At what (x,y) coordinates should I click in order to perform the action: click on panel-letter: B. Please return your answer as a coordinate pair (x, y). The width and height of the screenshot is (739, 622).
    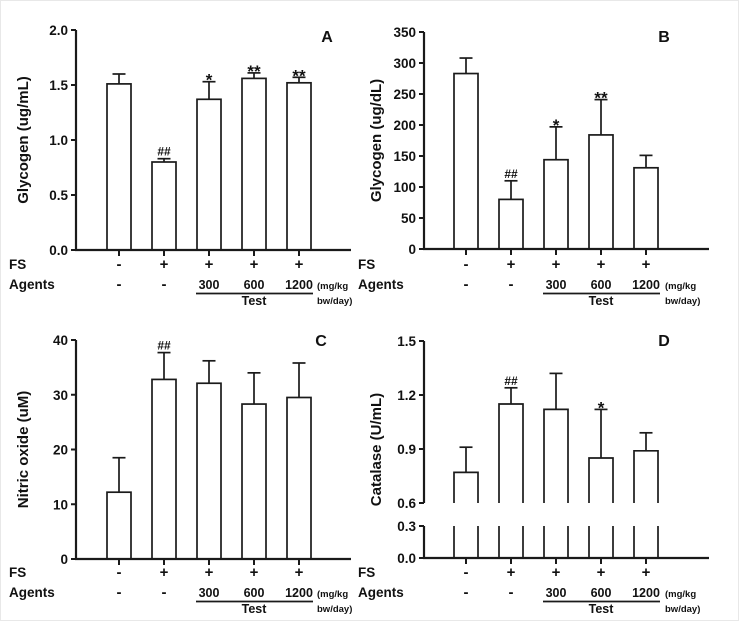
    Looking at the image, I should click on (664, 37).